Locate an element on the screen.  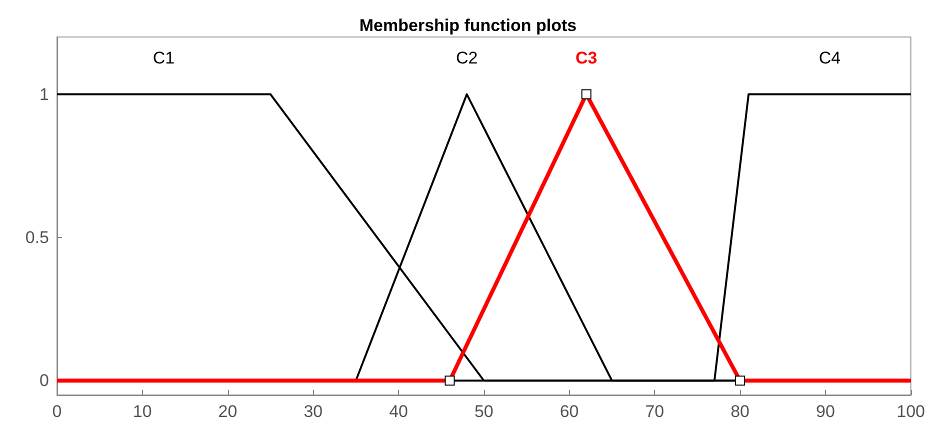
x-tick-label: 90 is located at coordinates (825, 411).